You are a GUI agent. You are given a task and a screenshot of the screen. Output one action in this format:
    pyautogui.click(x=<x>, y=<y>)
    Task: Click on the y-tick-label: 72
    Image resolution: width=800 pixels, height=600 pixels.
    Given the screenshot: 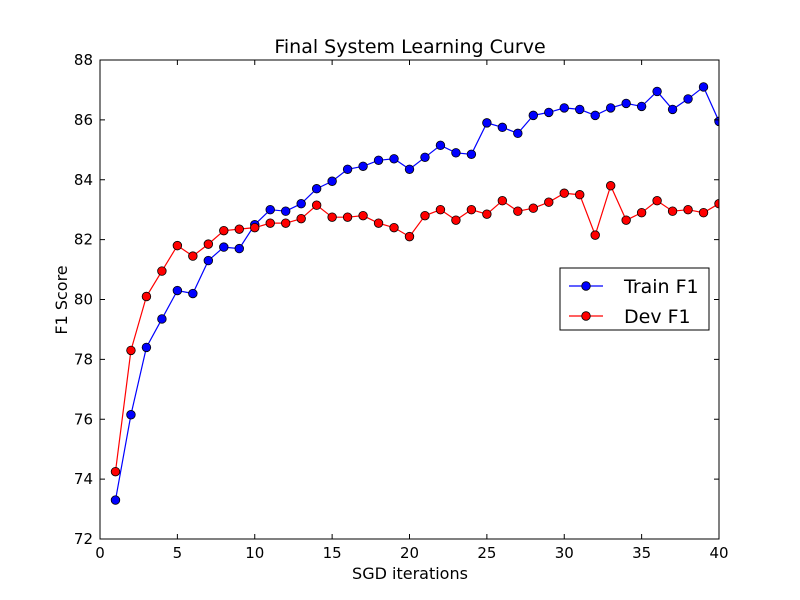 What is the action you would take?
    pyautogui.click(x=83, y=539)
    